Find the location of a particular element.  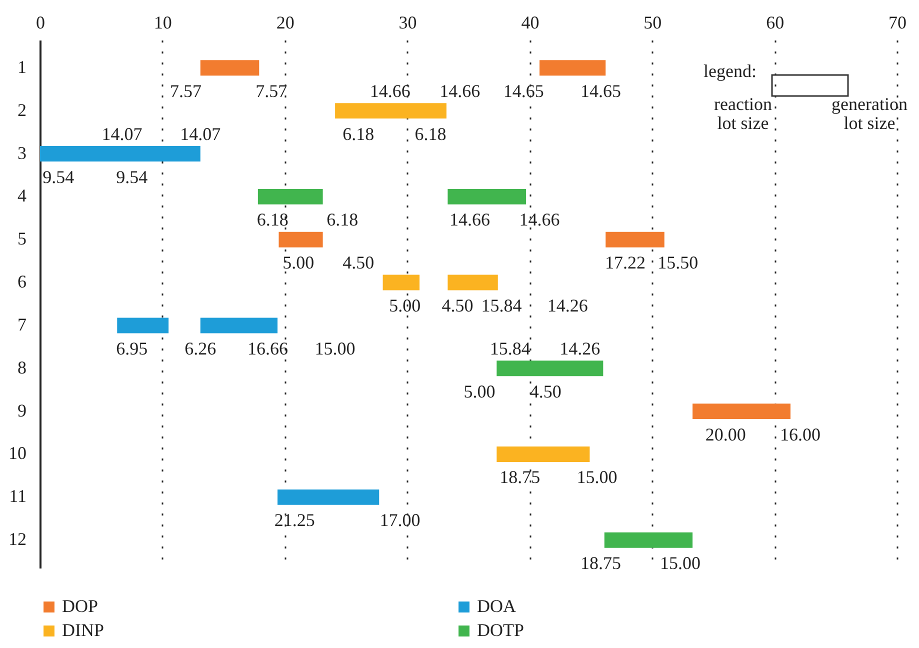

y-tick-label: 3 is located at coordinates (22, 152).